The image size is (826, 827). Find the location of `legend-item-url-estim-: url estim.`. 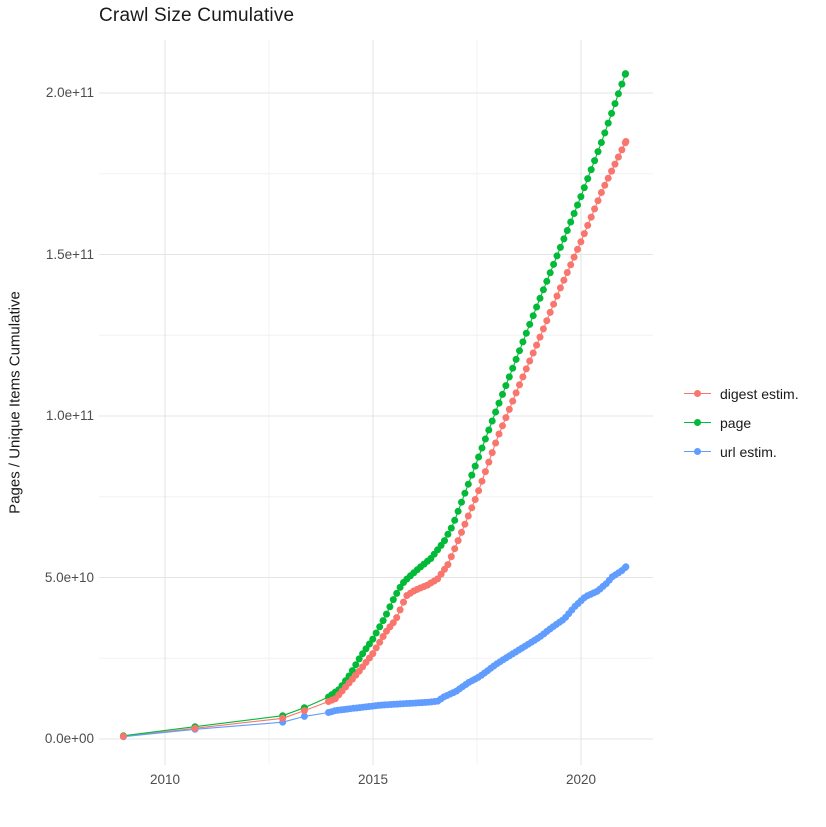

legend-item-url-estim-: url estim. is located at coordinates (741, 451).